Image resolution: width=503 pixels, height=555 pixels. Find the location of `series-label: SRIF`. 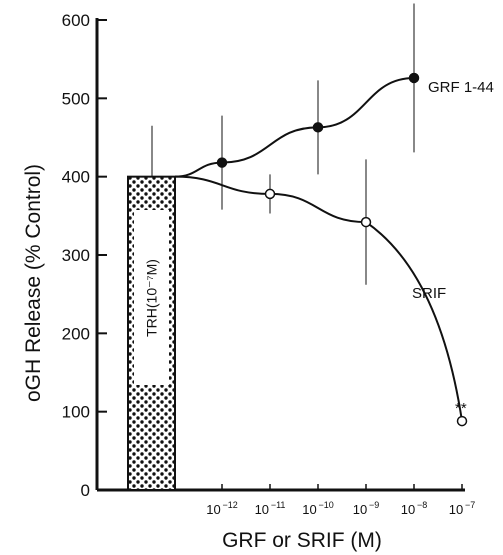

series-label: SRIF is located at coordinates (429, 293).